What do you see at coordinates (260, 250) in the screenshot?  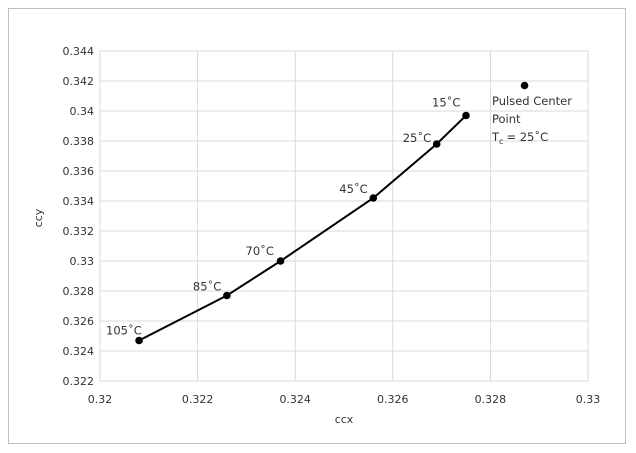 I see `point-label: 70˚C` at bounding box center [260, 250].